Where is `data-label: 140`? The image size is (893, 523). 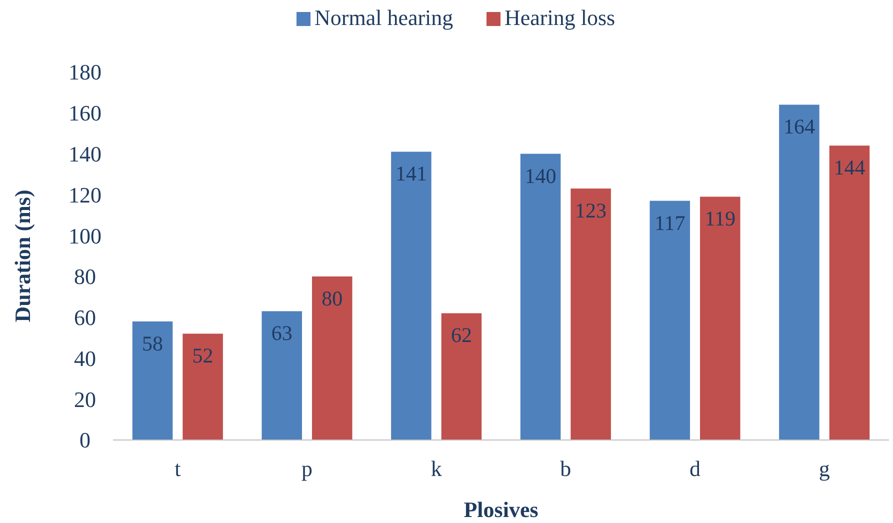 data-label: 140 is located at coordinates (540, 176).